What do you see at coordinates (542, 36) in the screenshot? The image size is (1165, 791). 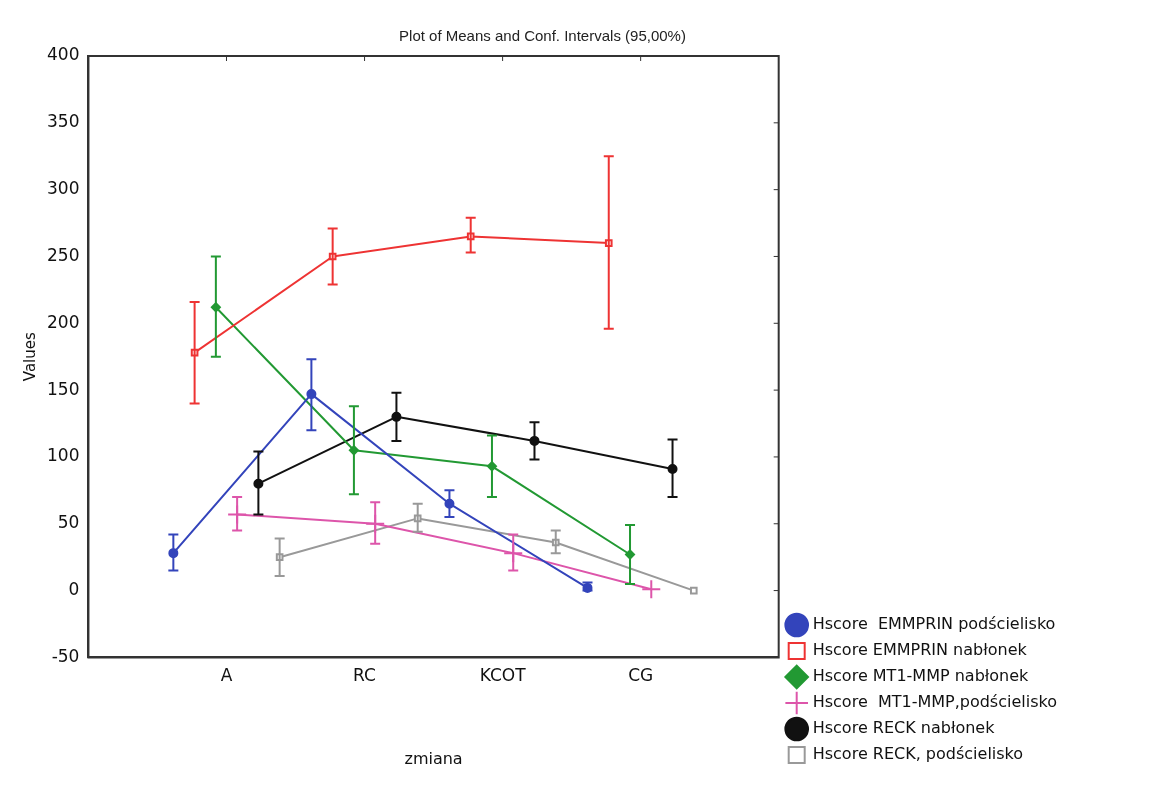 I see `chart-title: Plot of Means and Conf. Intervals (95,00%)` at bounding box center [542, 36].